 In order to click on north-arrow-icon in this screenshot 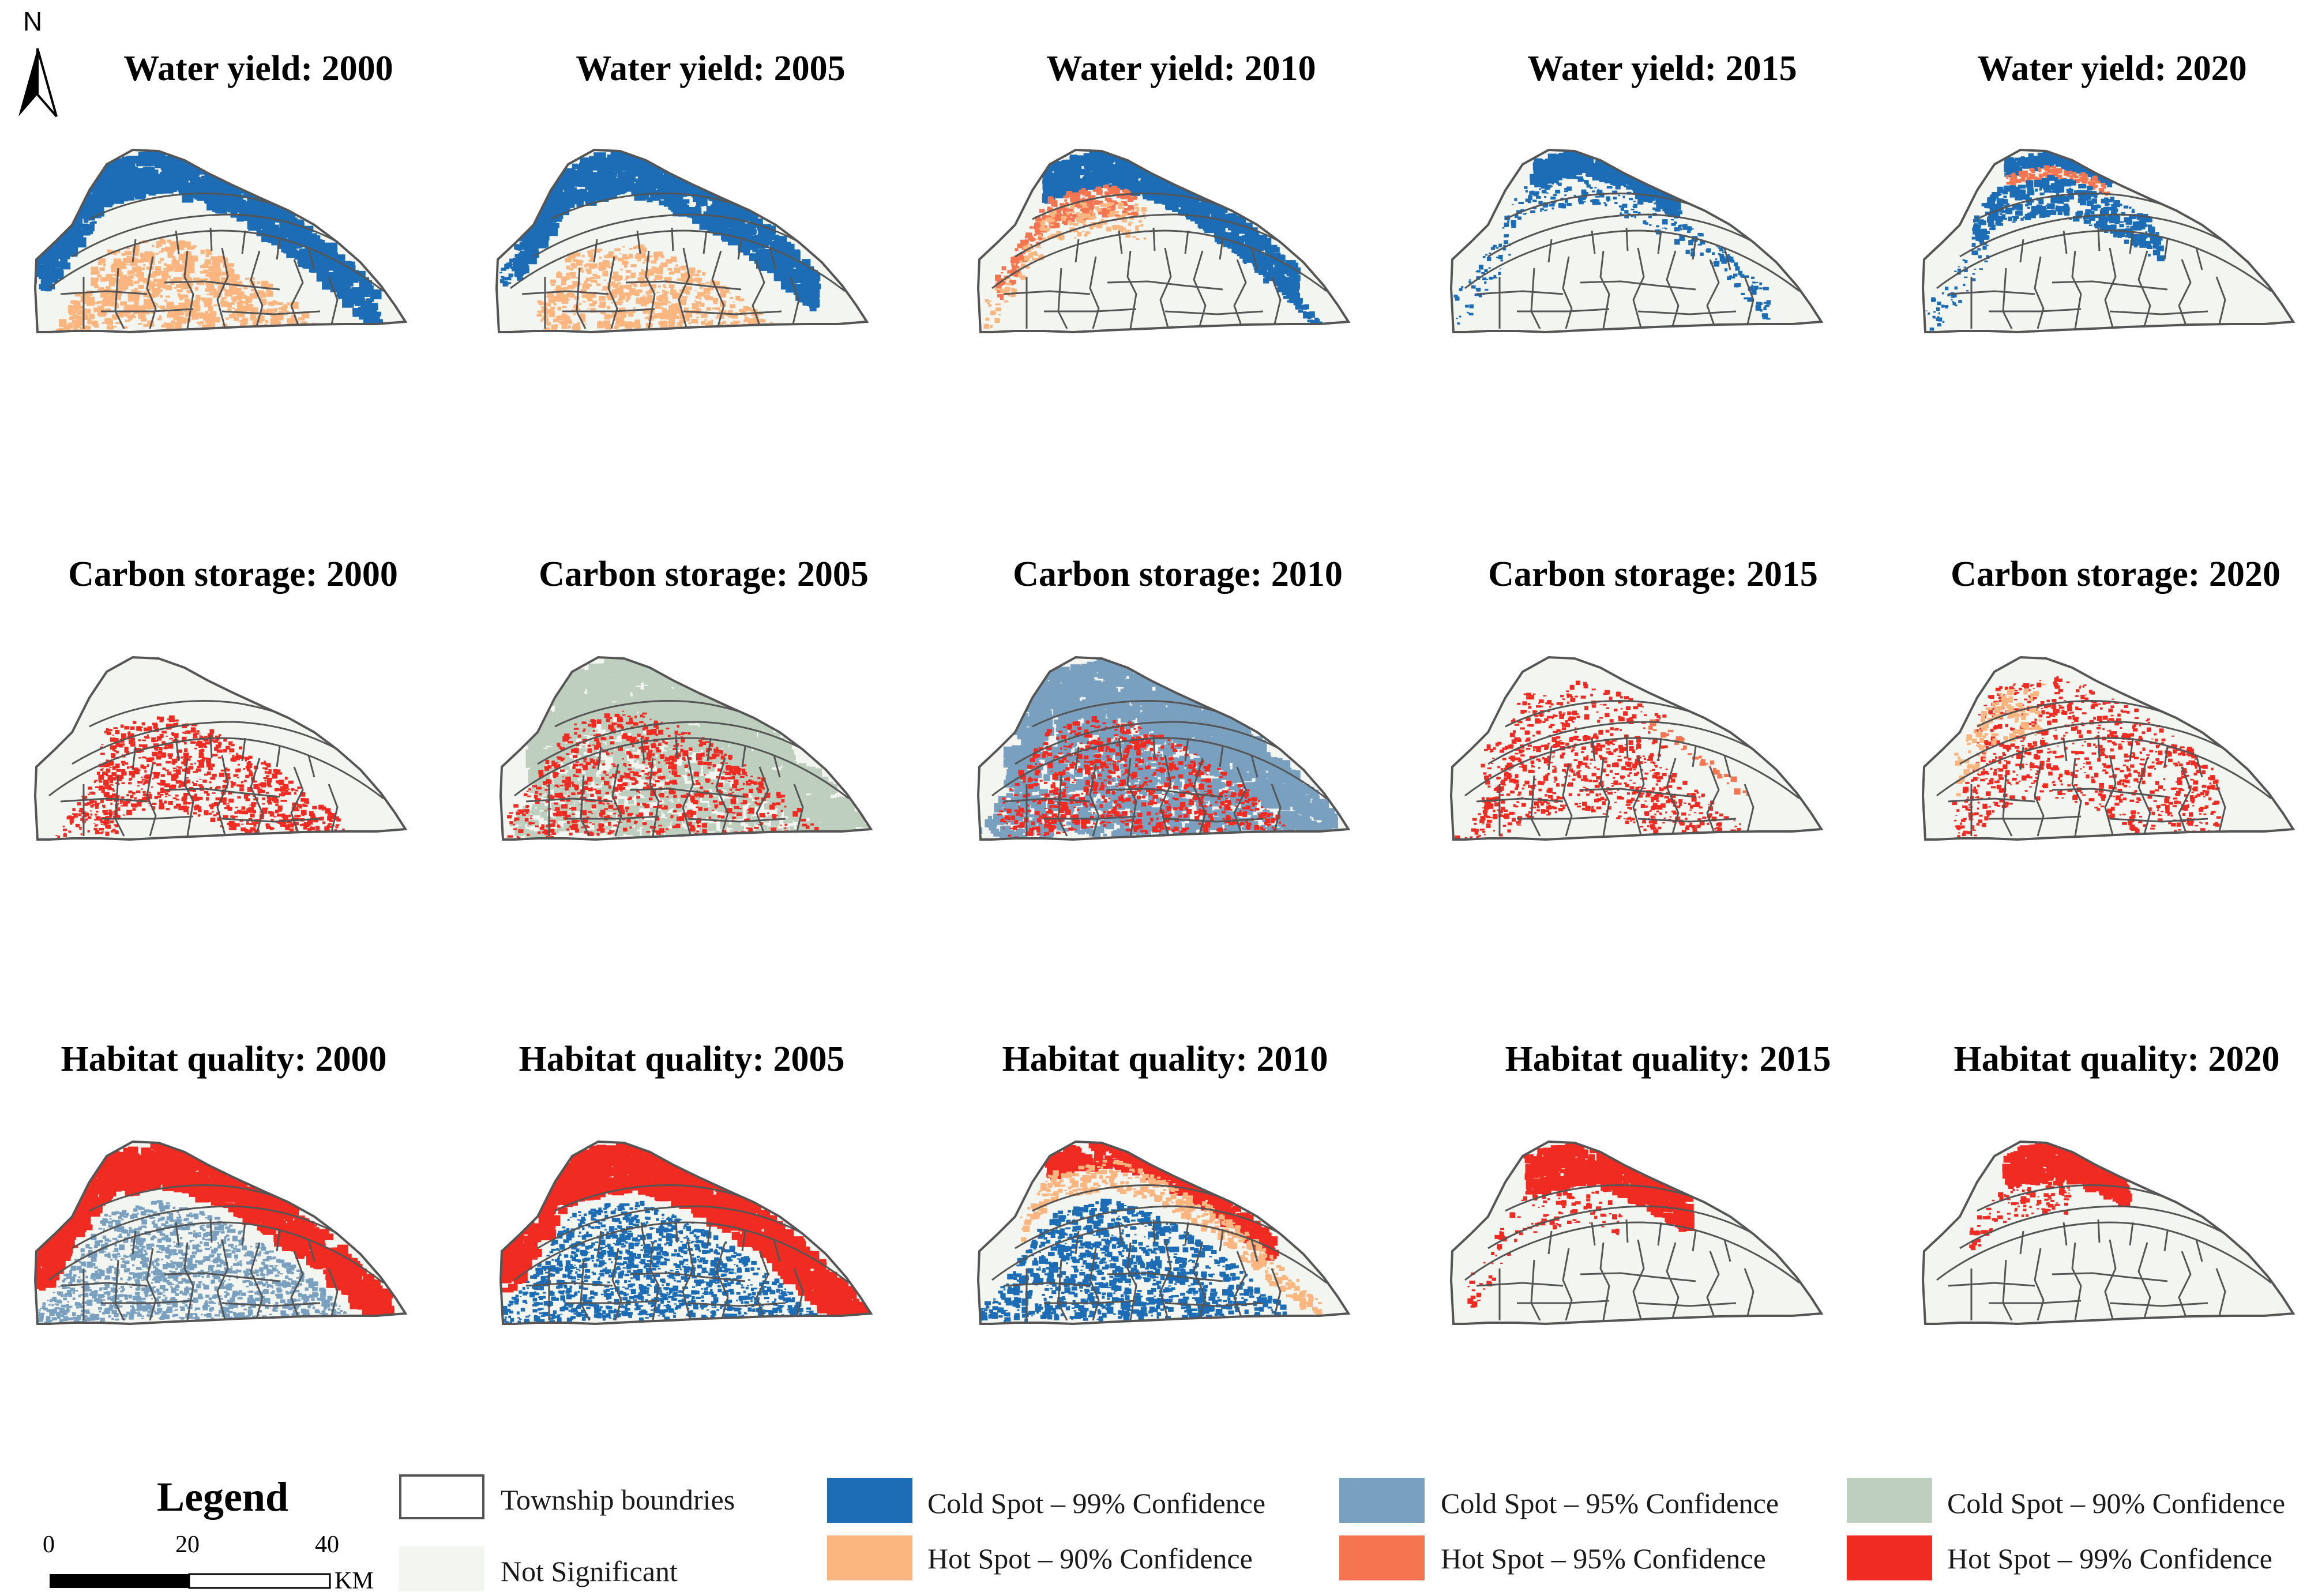, I will do `click(38, 83)`.